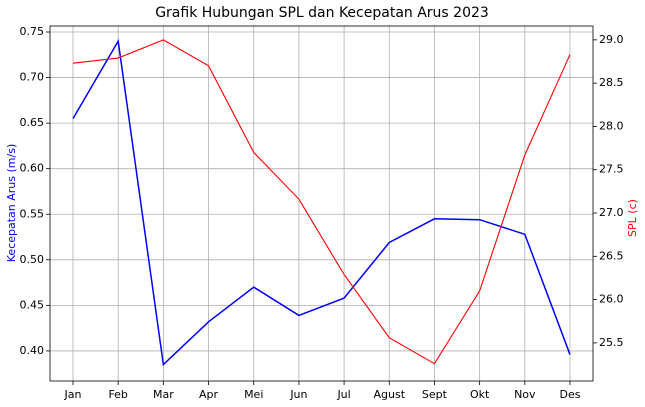 Image resolution: width=645 pixels, height=407 pixels. Describe the element at coordinates (611, 299) in the screenshot. I see `y2-tick-label: 26.0` at that location.